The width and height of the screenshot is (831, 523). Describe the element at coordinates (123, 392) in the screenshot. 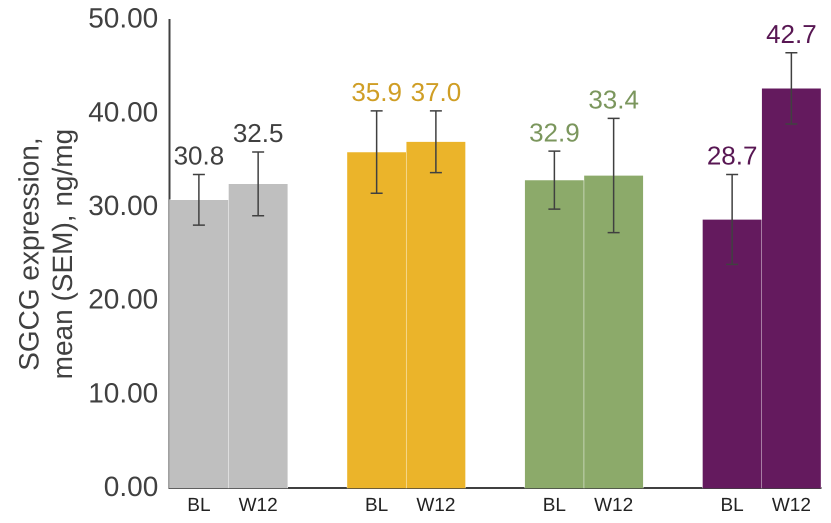

I see `y-tick-label: 10.00` at that location.